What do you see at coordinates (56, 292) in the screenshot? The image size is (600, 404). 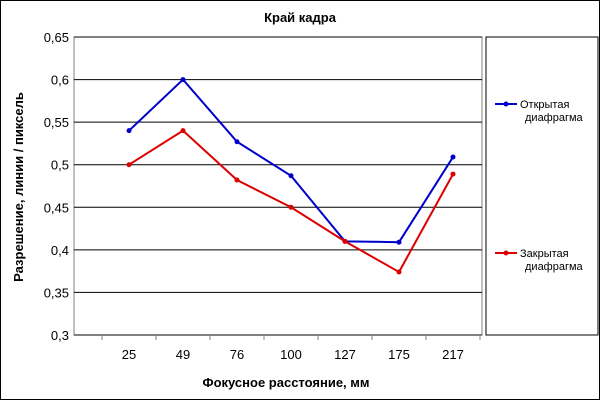 I see `y-tick-label: 0,35` at bounding box center [56, 292].